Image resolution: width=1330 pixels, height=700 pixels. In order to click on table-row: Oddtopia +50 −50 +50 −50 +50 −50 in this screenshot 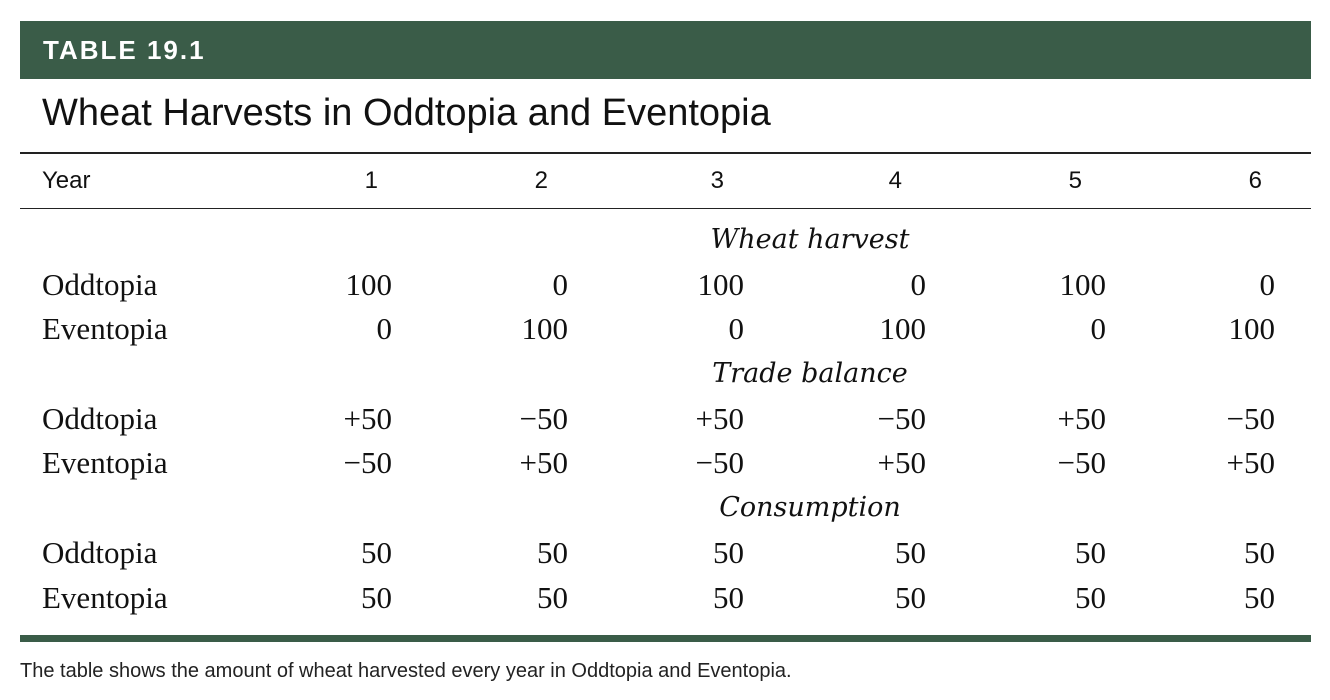, I will do `click(665, 419)`.